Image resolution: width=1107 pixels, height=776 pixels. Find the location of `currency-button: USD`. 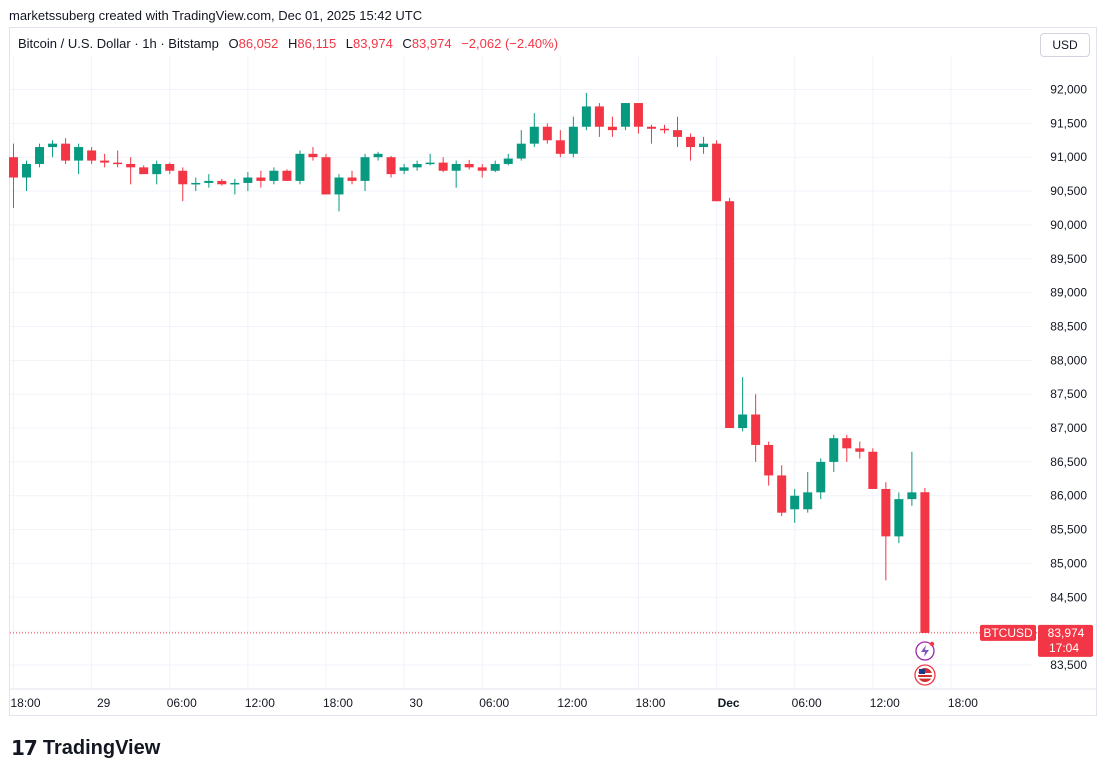

currency-button: USD is located at coordinates (1065, 45).